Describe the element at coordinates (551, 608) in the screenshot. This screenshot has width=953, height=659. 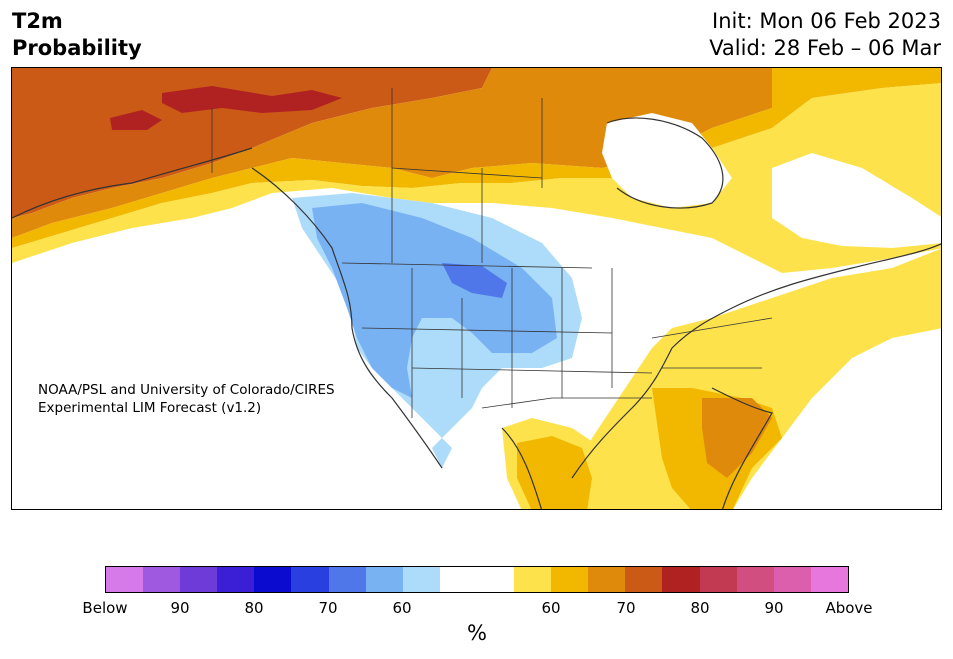
I see `tick-above-60: 60` at that location.